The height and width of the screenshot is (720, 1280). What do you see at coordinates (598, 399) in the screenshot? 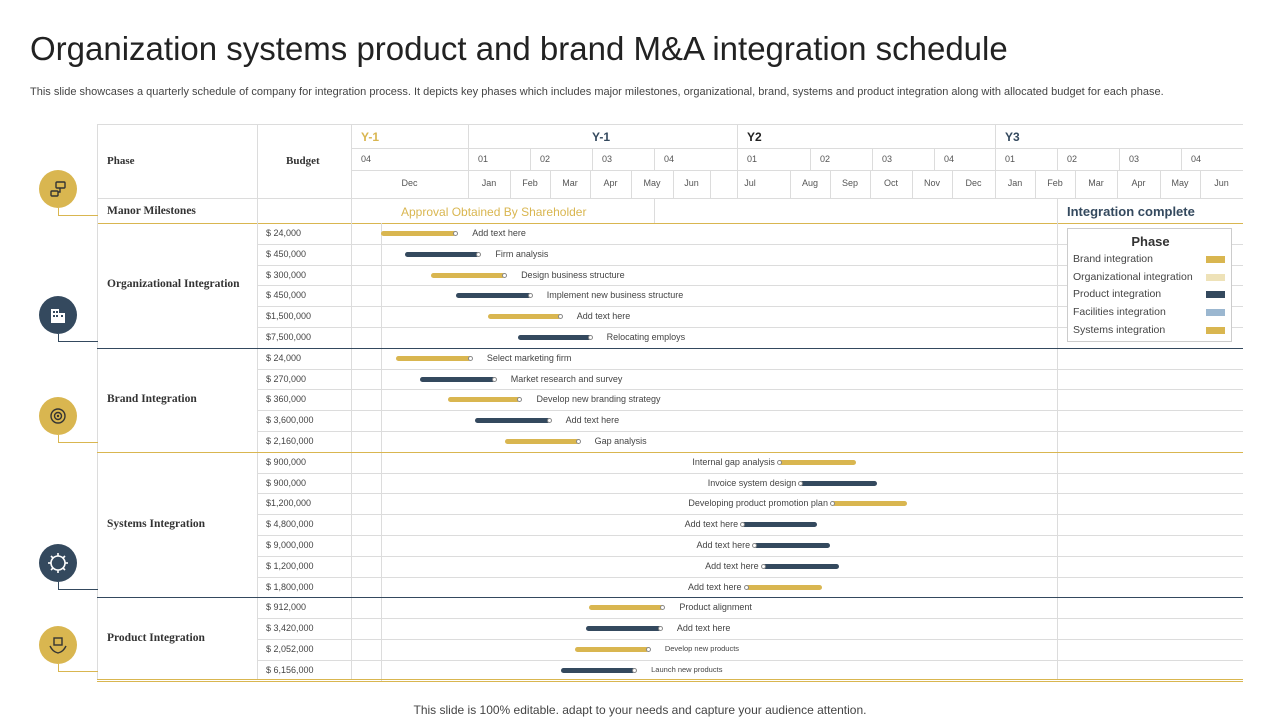
I see `task-label: Develop new branding strategy` at bounding box center [598, 399].